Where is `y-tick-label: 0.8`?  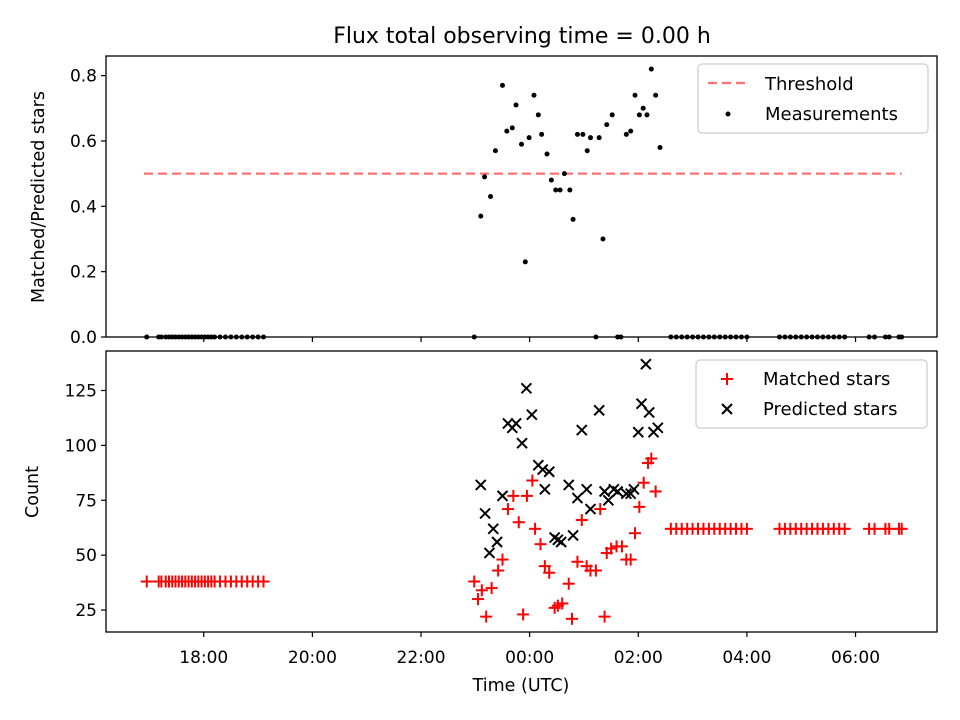 y-tick-label: 0.8 is located at coordinates (83, 77).